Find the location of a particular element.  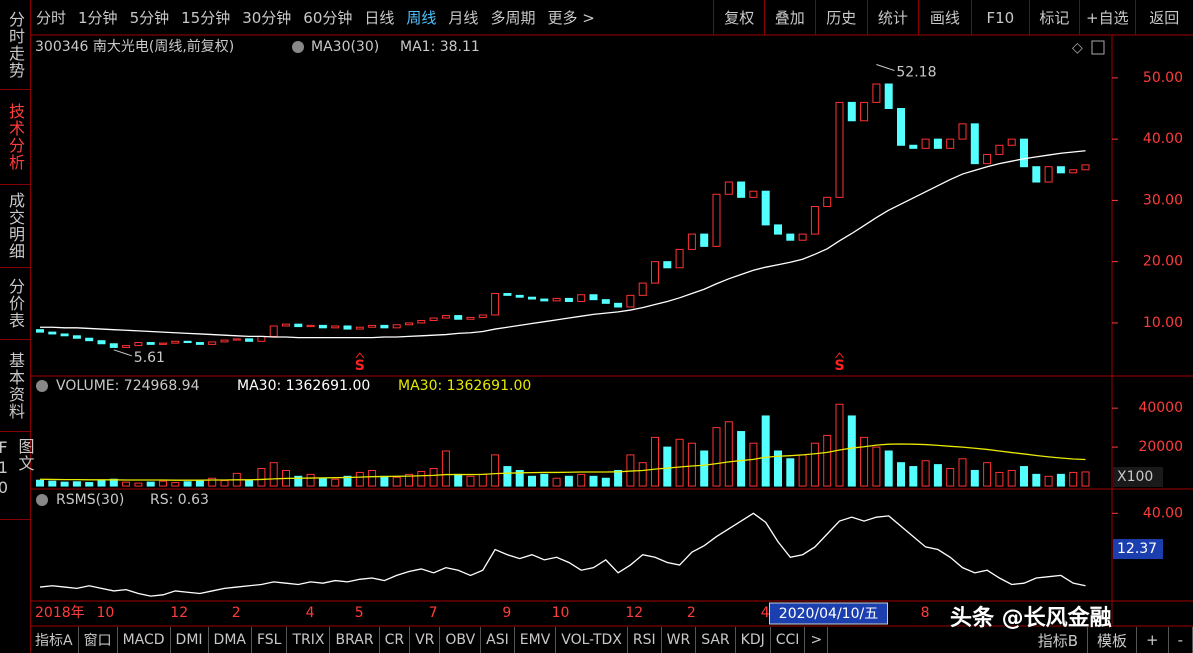

indicator-tab: VR is located at coordinates (425, 640).